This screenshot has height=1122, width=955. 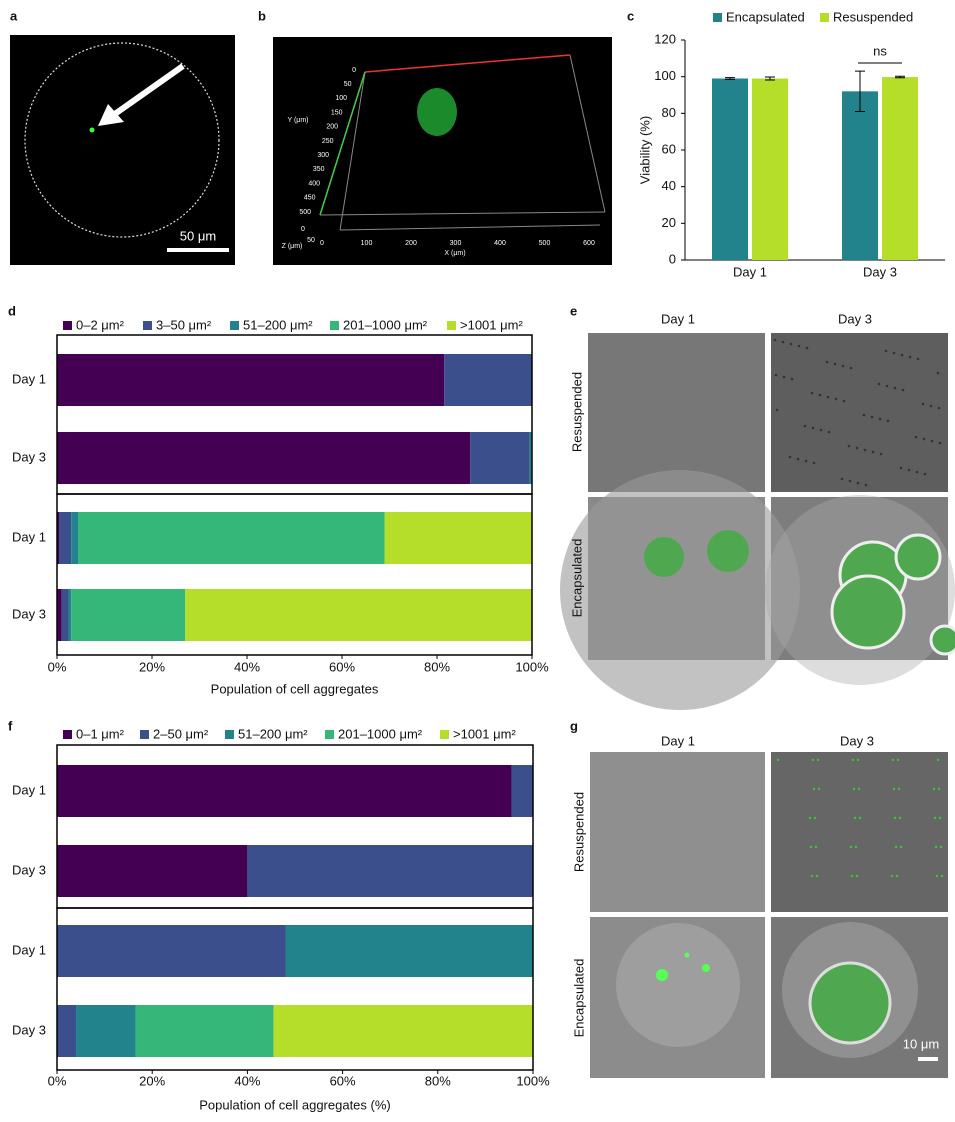 What do you see at coordinates (750, 271) in the screenshot?
I see `x-tick-label: Day 1` at bounding box center [750, 271].